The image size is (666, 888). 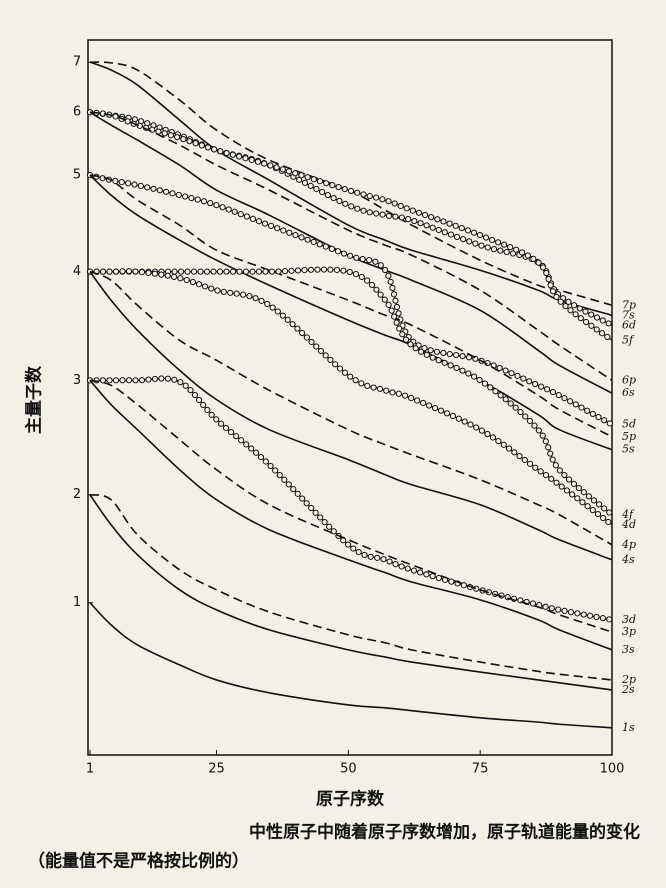 What do you see at coordinates (629, 436) in the screenshot?
I see `series-label: 5p` at bounding box center [629, 436].